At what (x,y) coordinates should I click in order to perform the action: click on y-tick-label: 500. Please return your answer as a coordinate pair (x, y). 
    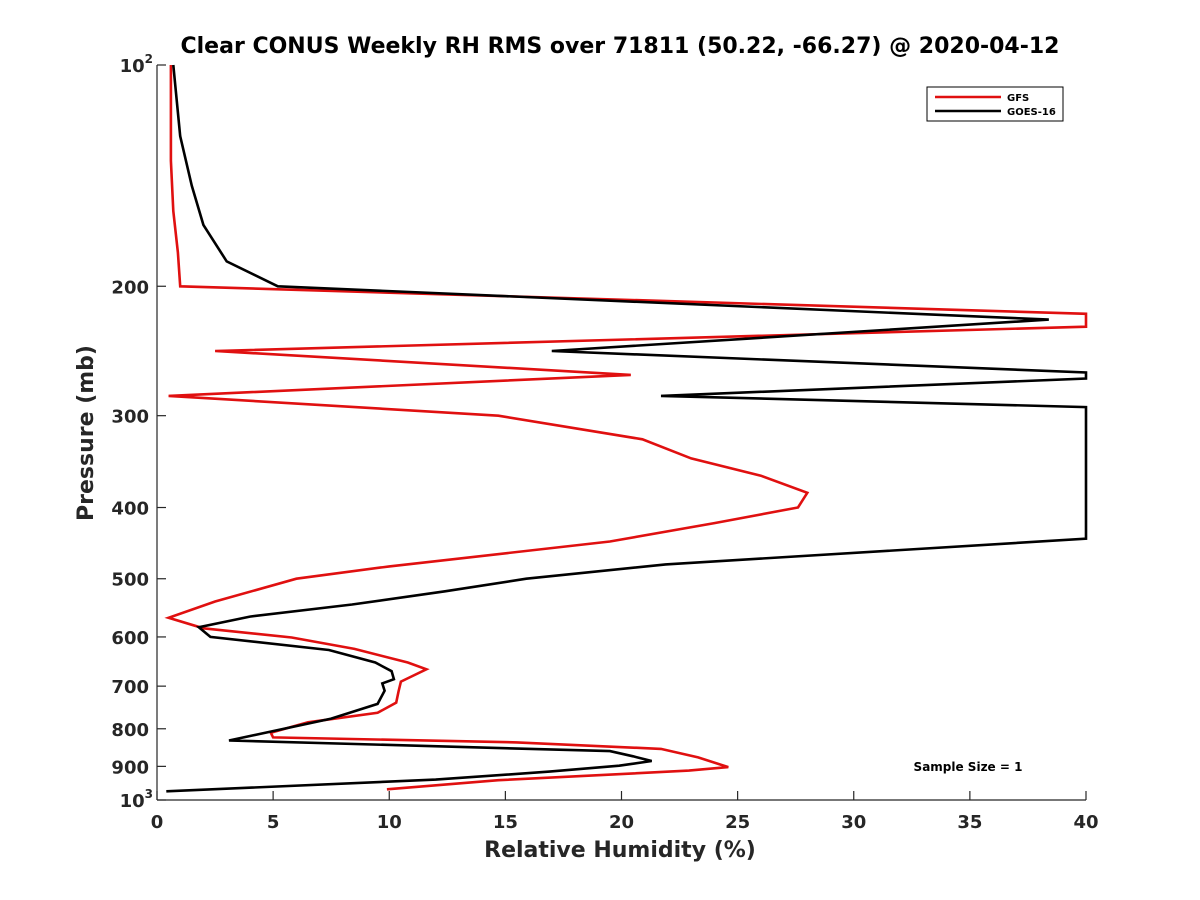
    Looking at the image, I should click on (130, 580).